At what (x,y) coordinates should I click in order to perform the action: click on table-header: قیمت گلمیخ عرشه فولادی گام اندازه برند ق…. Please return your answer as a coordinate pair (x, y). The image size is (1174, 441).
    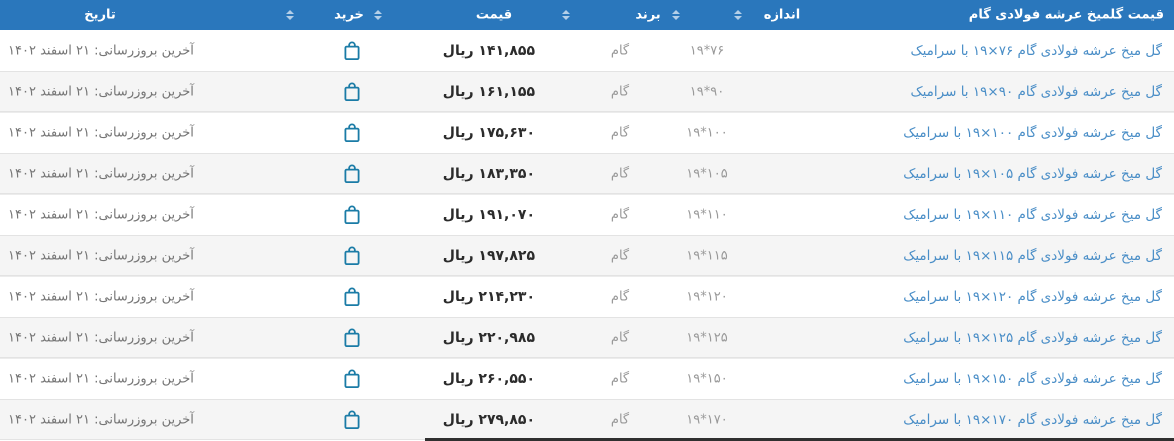
    Looking at the image, I should click on (587, 15).